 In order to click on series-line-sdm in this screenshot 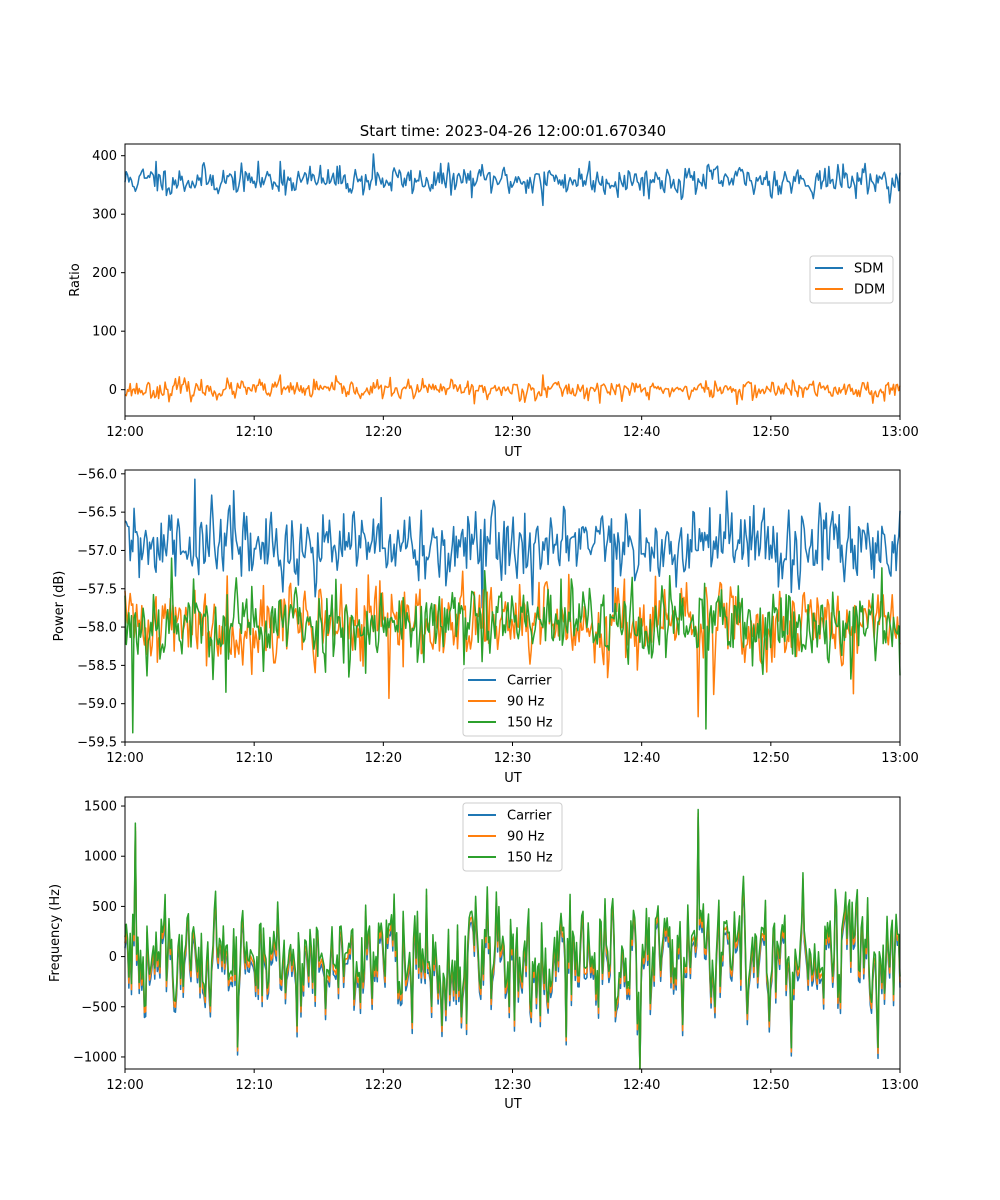, I will do `click(512, 180)`.